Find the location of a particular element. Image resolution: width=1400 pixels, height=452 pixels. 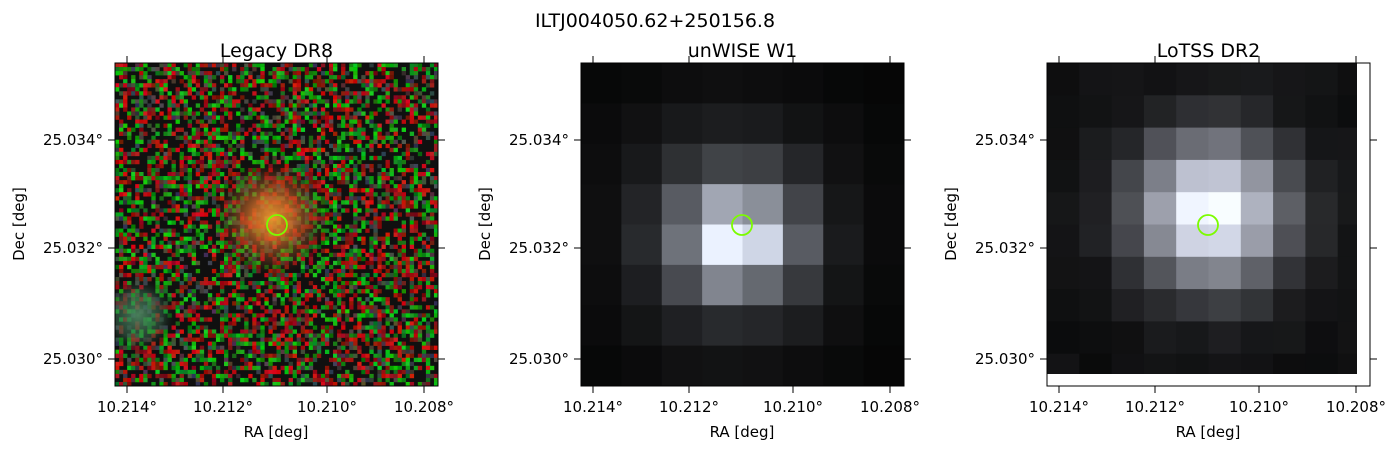

figure-suptitle: ILTJ004050.62+250156.8 is located at coordinates (655, 21).